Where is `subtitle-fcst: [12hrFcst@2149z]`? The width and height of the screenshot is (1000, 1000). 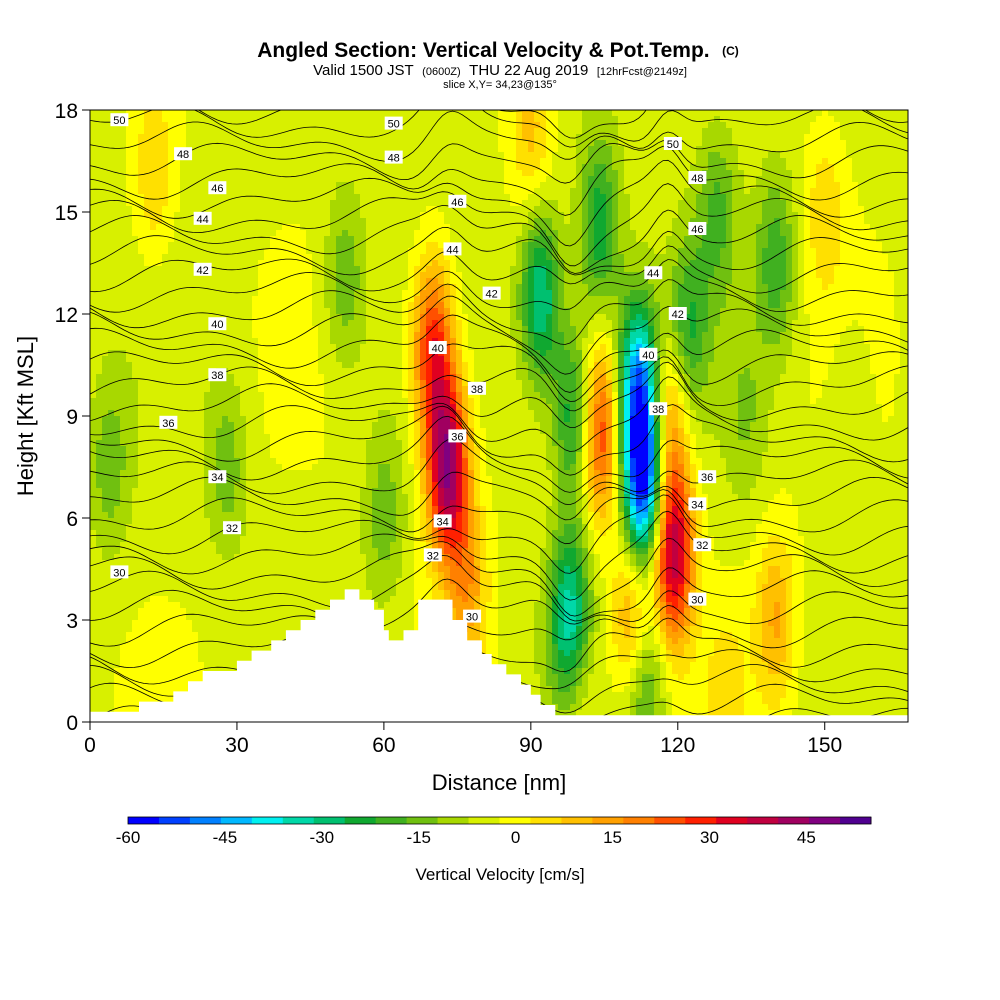
subtitle-fcst: [12hrFcst@2149z] is located at coordinates (642, 72).